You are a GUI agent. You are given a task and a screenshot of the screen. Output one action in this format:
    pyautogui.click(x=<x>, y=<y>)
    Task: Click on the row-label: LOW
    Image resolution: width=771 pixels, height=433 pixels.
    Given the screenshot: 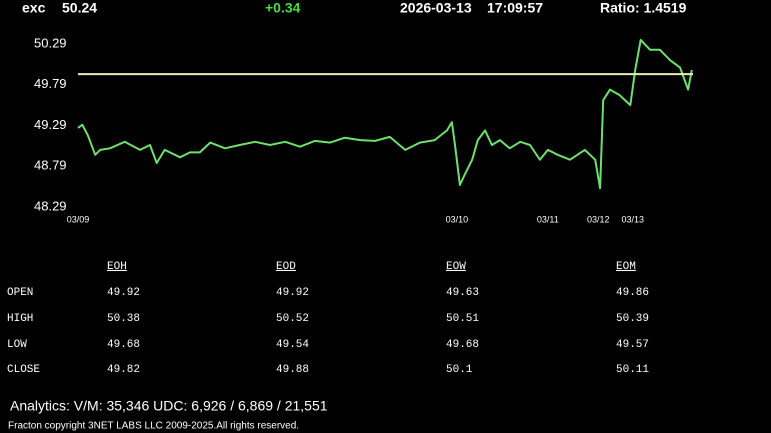 What is the action you would take?
    pyautogui.click(x=17, y=345)
    